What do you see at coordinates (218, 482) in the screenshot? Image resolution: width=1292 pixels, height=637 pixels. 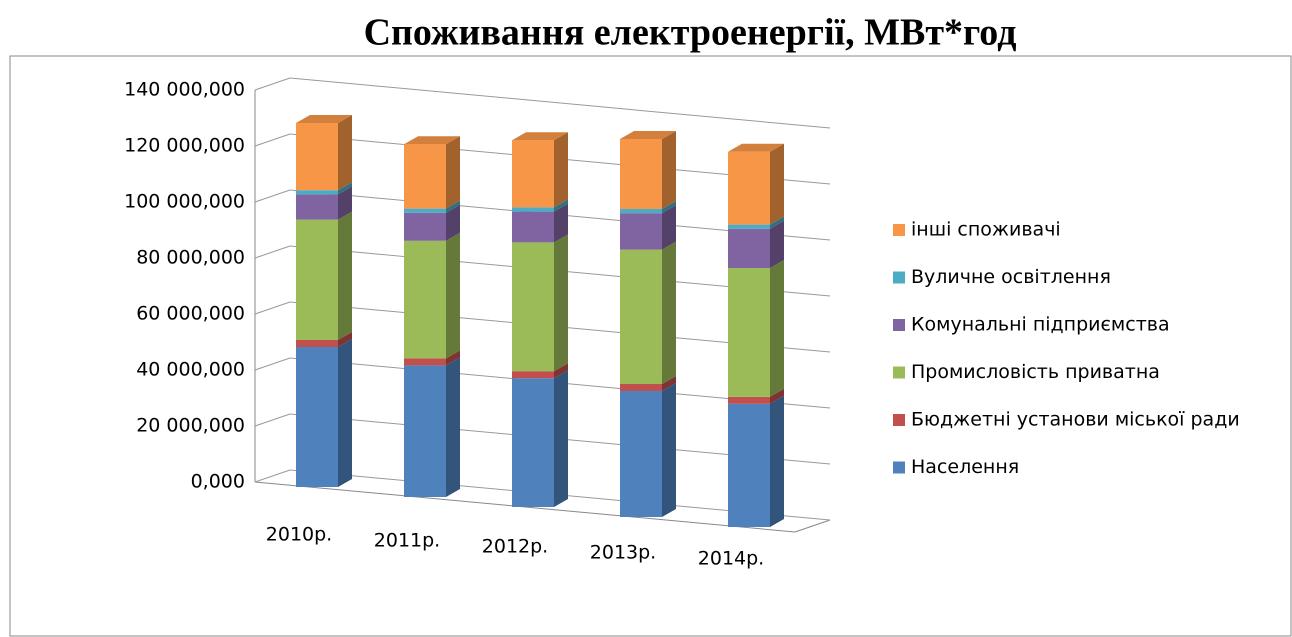 I see `y-tick-label: 0,000` at bounding box center [218, 482].